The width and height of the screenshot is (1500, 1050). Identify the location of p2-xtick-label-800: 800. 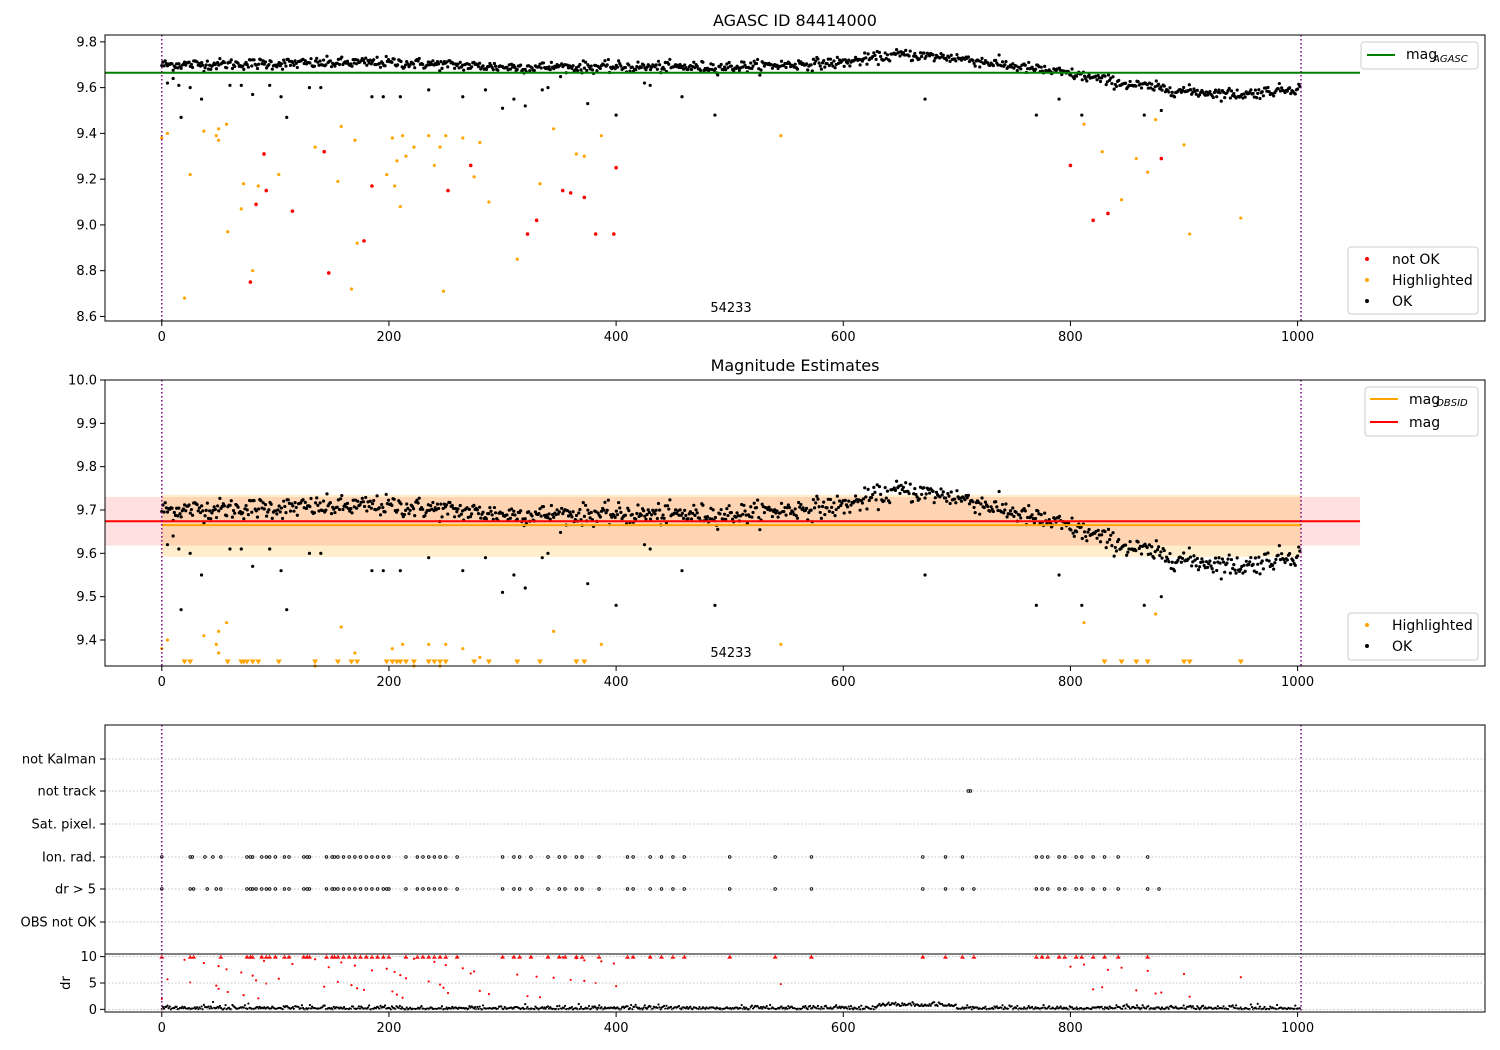
(1070, 682).